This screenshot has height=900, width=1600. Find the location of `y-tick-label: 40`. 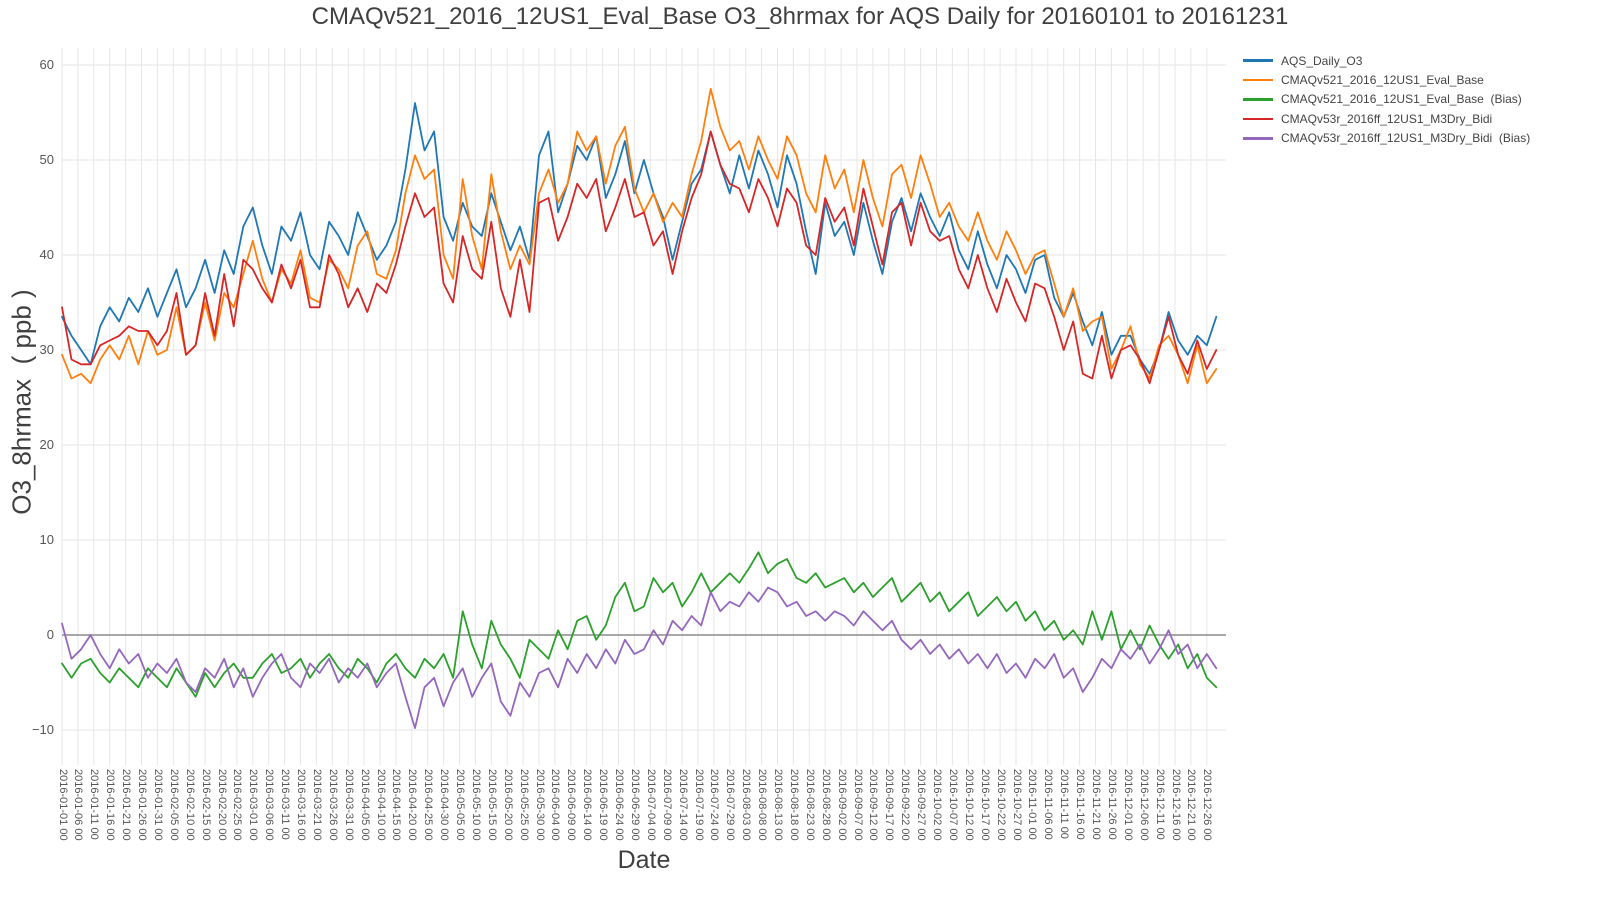

y-tick-label: 40 is located at coordinates (46, 254).